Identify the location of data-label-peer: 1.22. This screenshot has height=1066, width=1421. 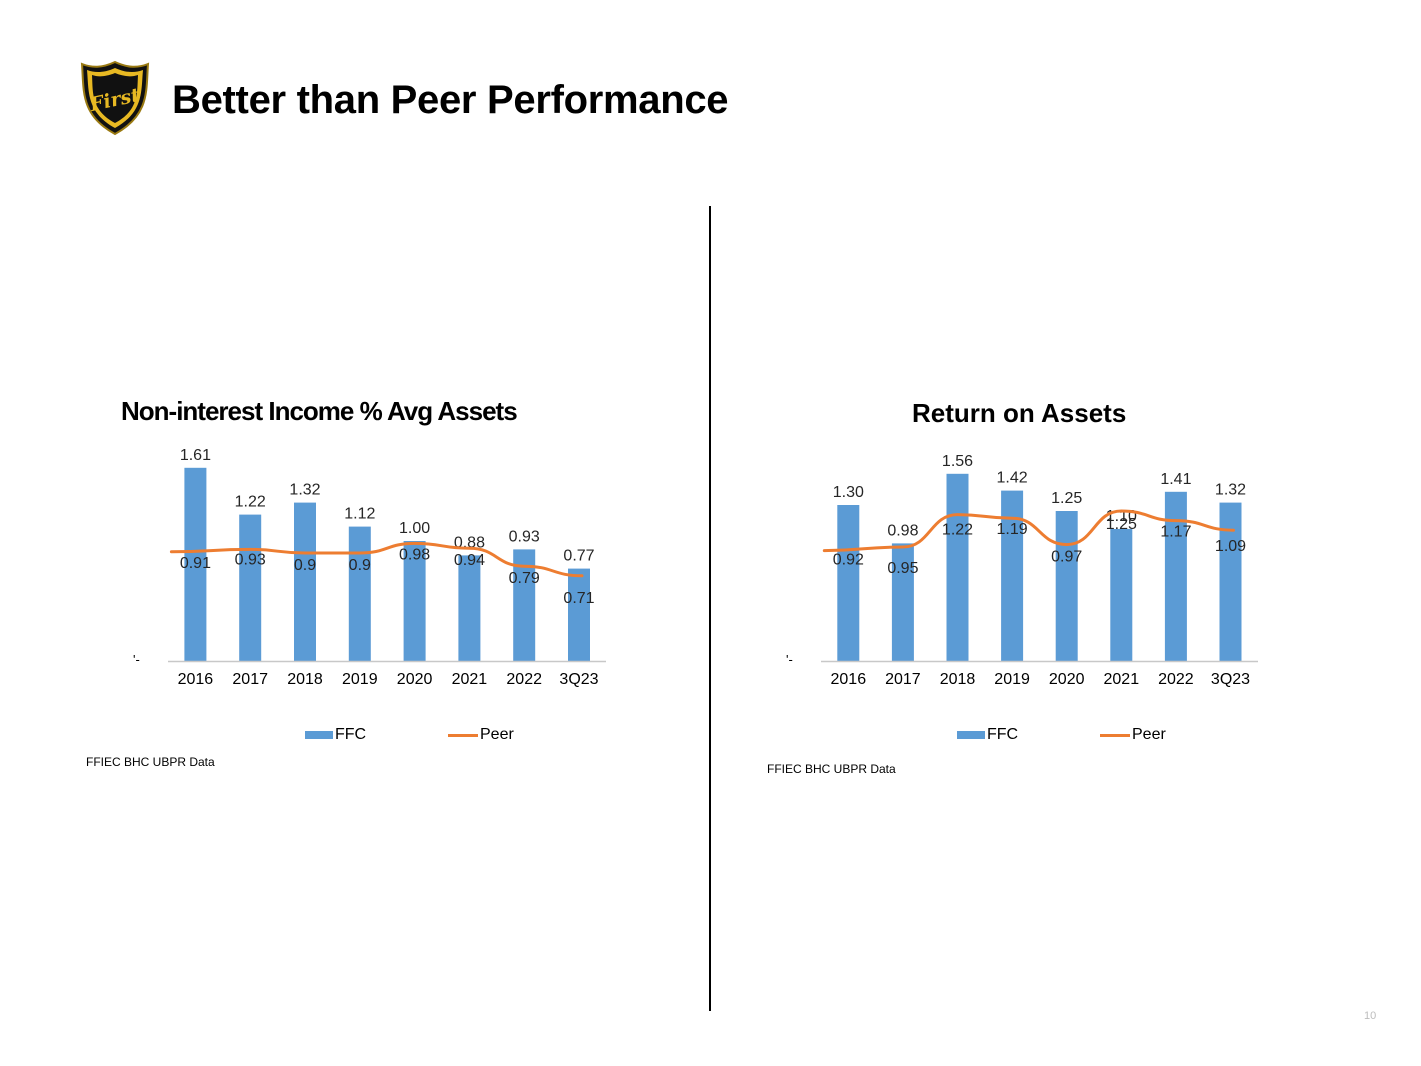
(957, 530).